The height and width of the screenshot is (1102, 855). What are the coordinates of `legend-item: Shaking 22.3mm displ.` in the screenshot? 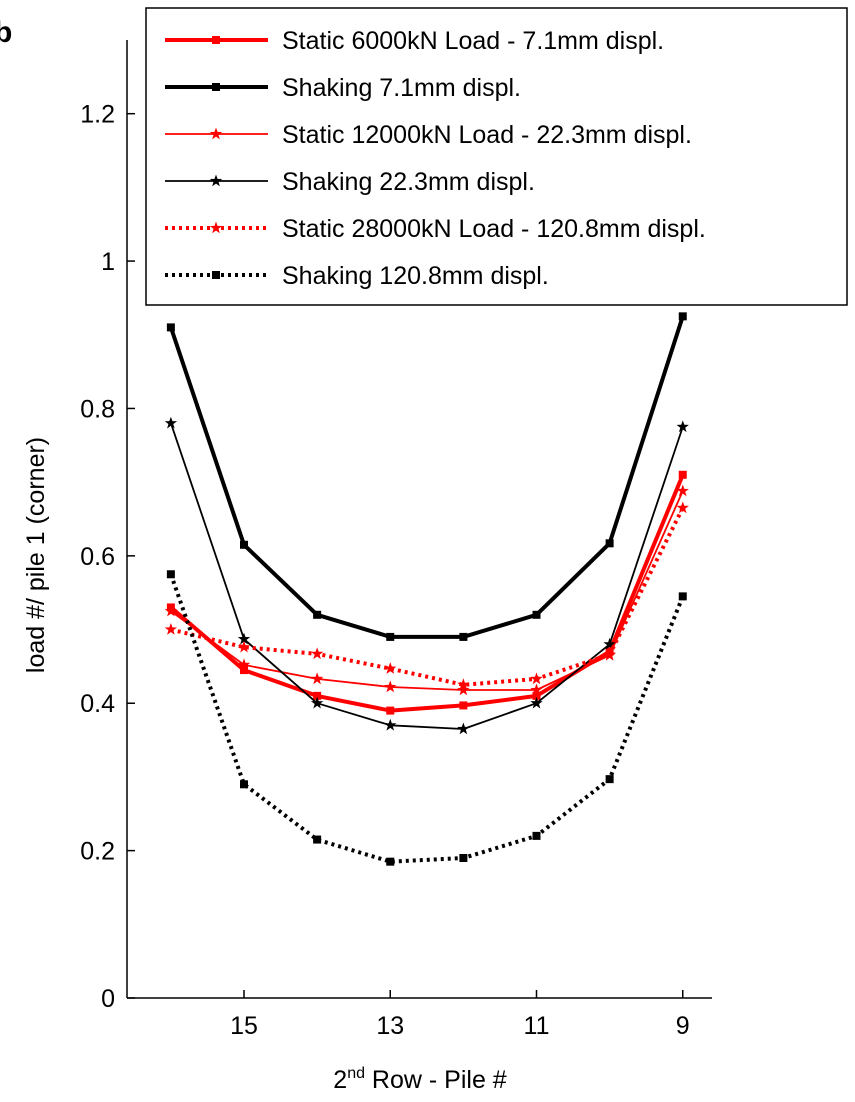 It's located at (350, 182).